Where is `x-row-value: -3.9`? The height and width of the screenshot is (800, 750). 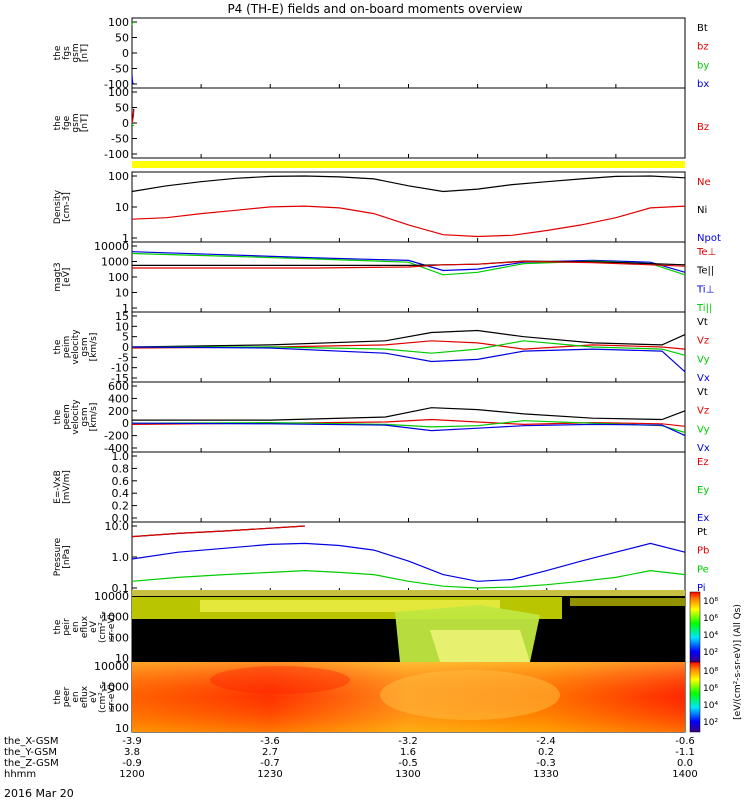 x-row-value: -3.9 is located at coordinates (132, 741).